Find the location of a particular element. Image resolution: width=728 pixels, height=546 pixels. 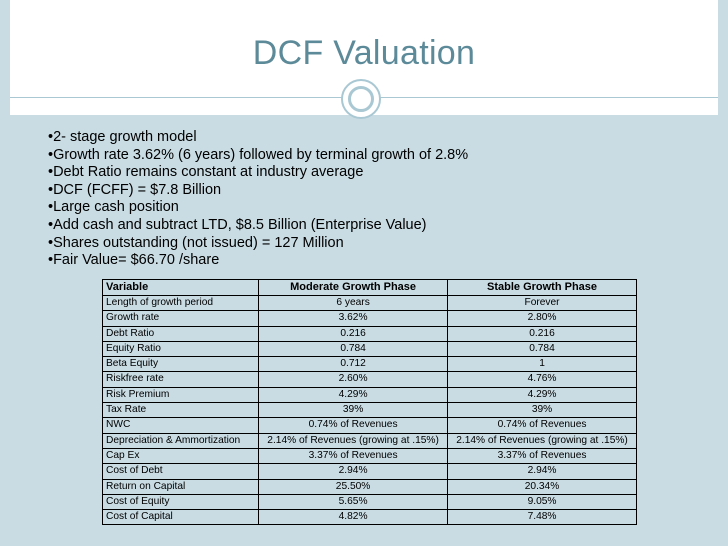

bullet-item: Fair Value= $66.70 /share is located at coordinates (258, 261).